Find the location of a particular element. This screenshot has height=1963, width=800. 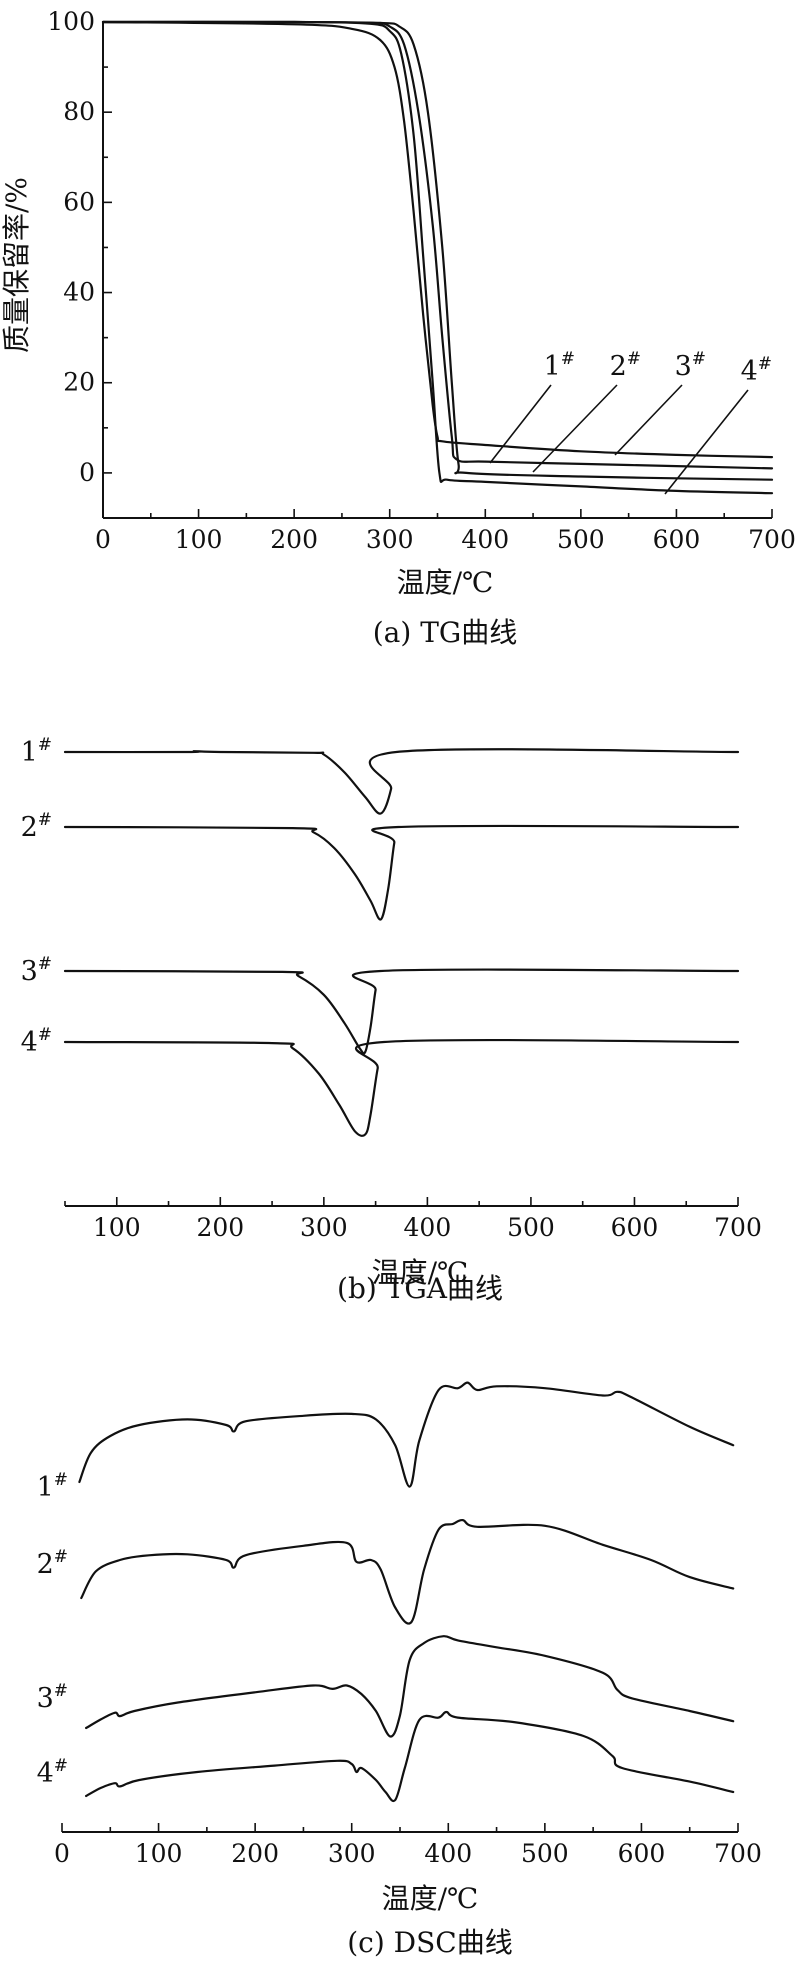

tg-x-tick-label: 0 is located at coordinates (103, 539).